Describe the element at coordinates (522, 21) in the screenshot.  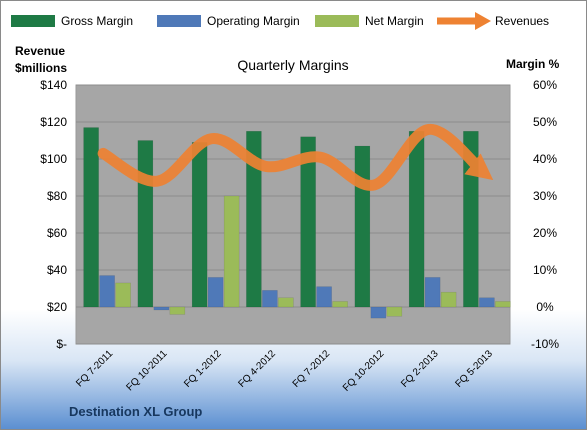
I see `legend-label: Revenues` at that location.